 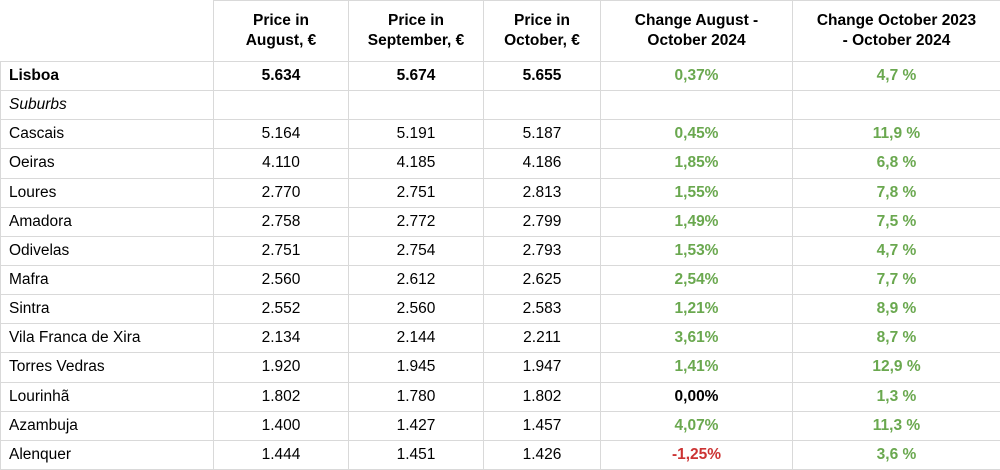 I want to click on change-yoy-cell: 7,5 %, so click(x=896, y=221).